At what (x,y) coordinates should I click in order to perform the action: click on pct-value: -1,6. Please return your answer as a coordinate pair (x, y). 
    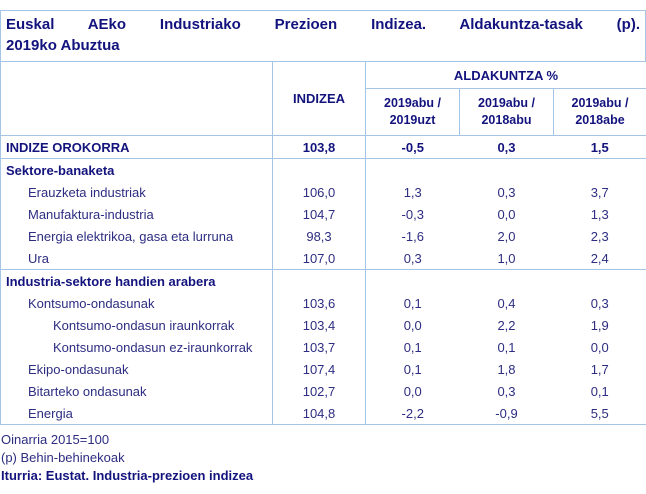
    Looking at the image, I should click on (413, 236).